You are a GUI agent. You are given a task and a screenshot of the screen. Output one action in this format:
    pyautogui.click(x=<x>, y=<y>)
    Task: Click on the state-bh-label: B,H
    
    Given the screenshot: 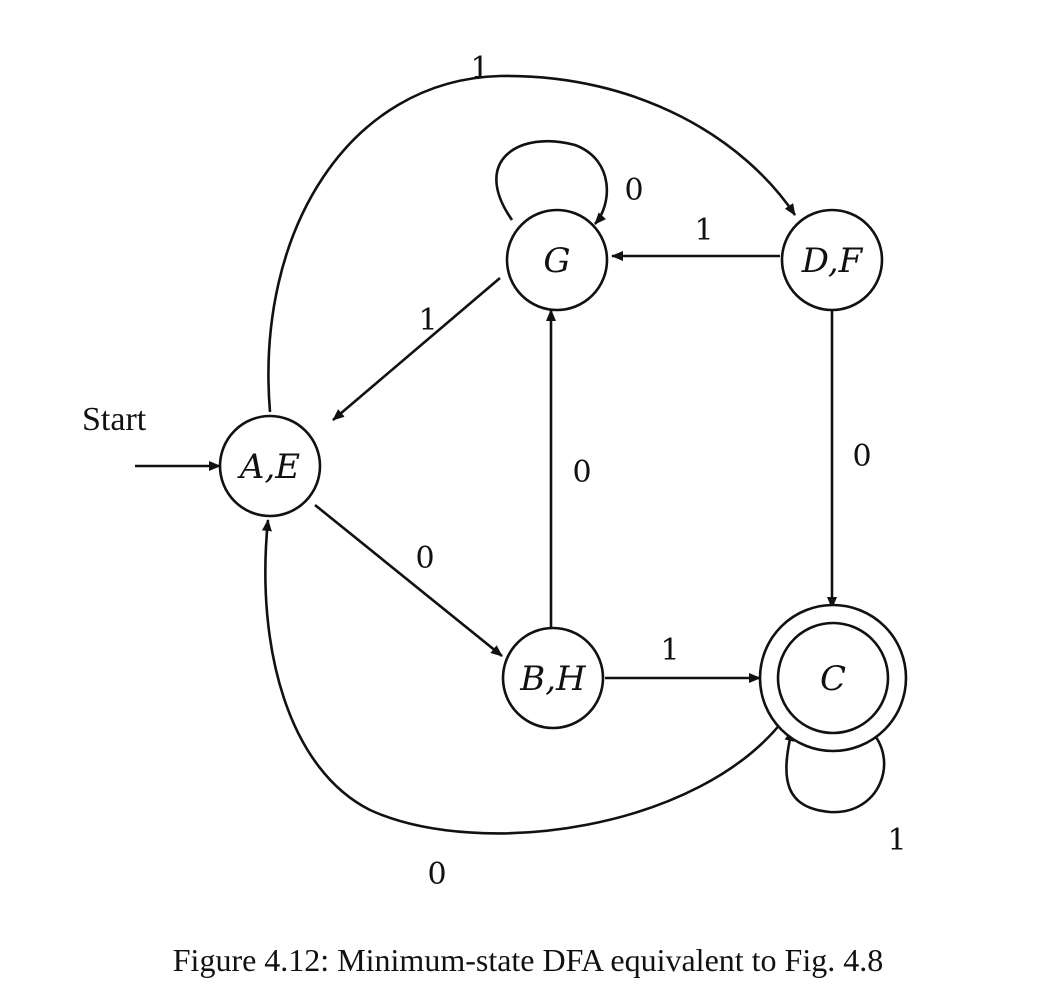 What is the action you would take?
    pyautogui.click(x=553, y=679)
    